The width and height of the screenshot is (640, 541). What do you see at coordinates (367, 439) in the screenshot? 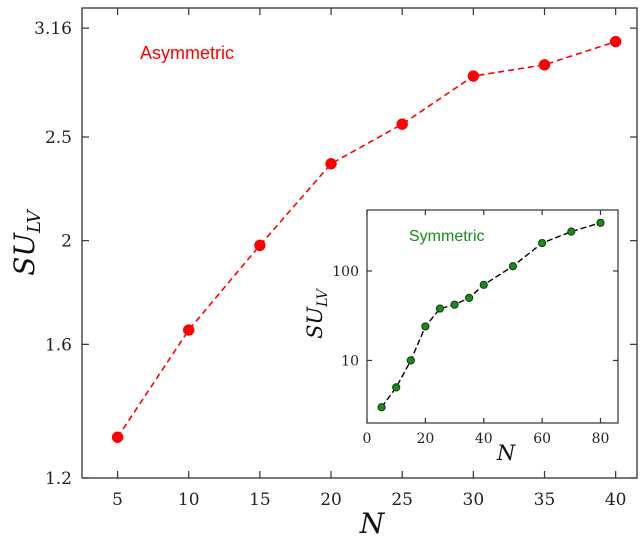
I see `inset-x-tick-label: 0` at bounding box center [367, 439].